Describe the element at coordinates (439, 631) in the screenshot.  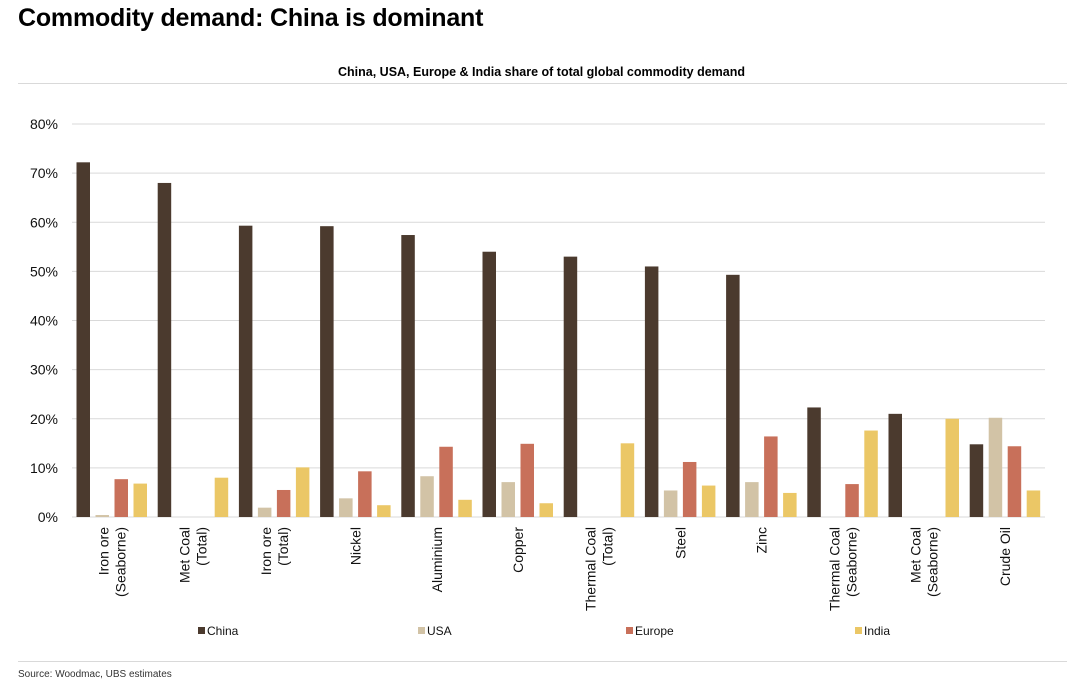
I see `legend-label: USA` at that location.